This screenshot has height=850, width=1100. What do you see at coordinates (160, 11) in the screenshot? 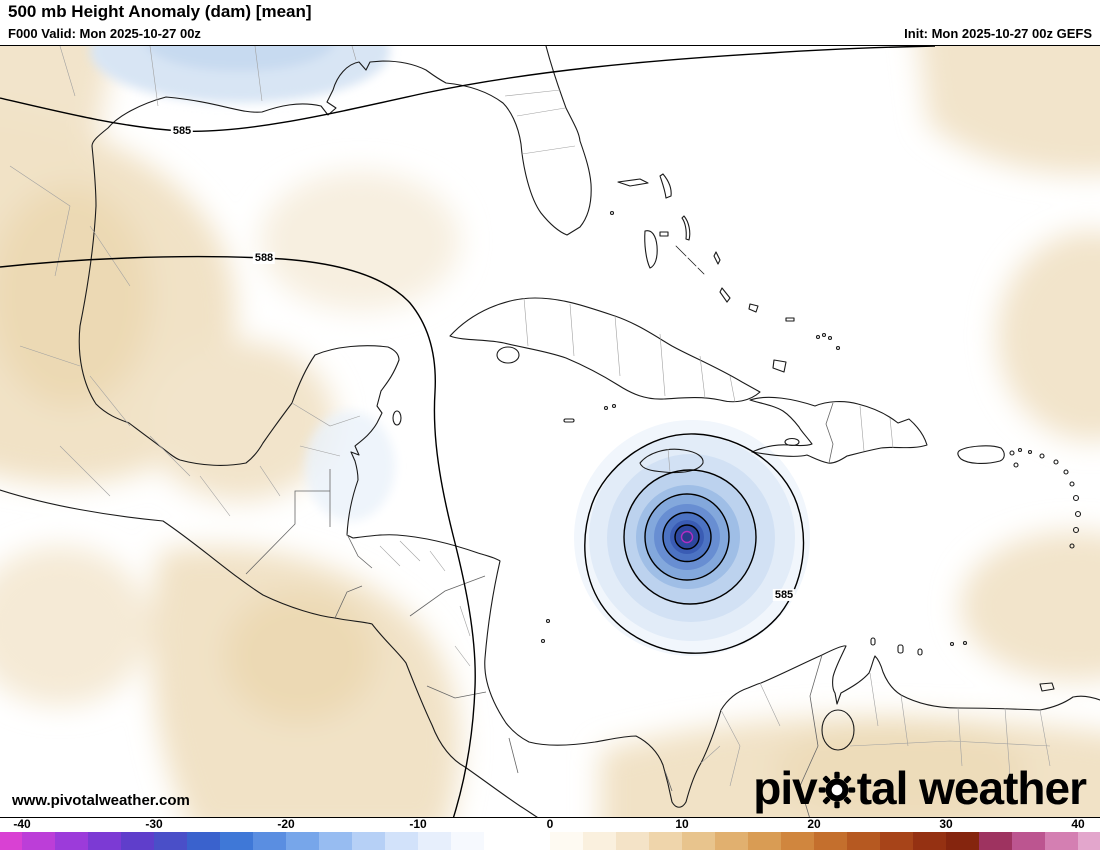
I see `map-title: 500 mb Height Anomaly (dam) [mean]` at bounding box center [160, 11].